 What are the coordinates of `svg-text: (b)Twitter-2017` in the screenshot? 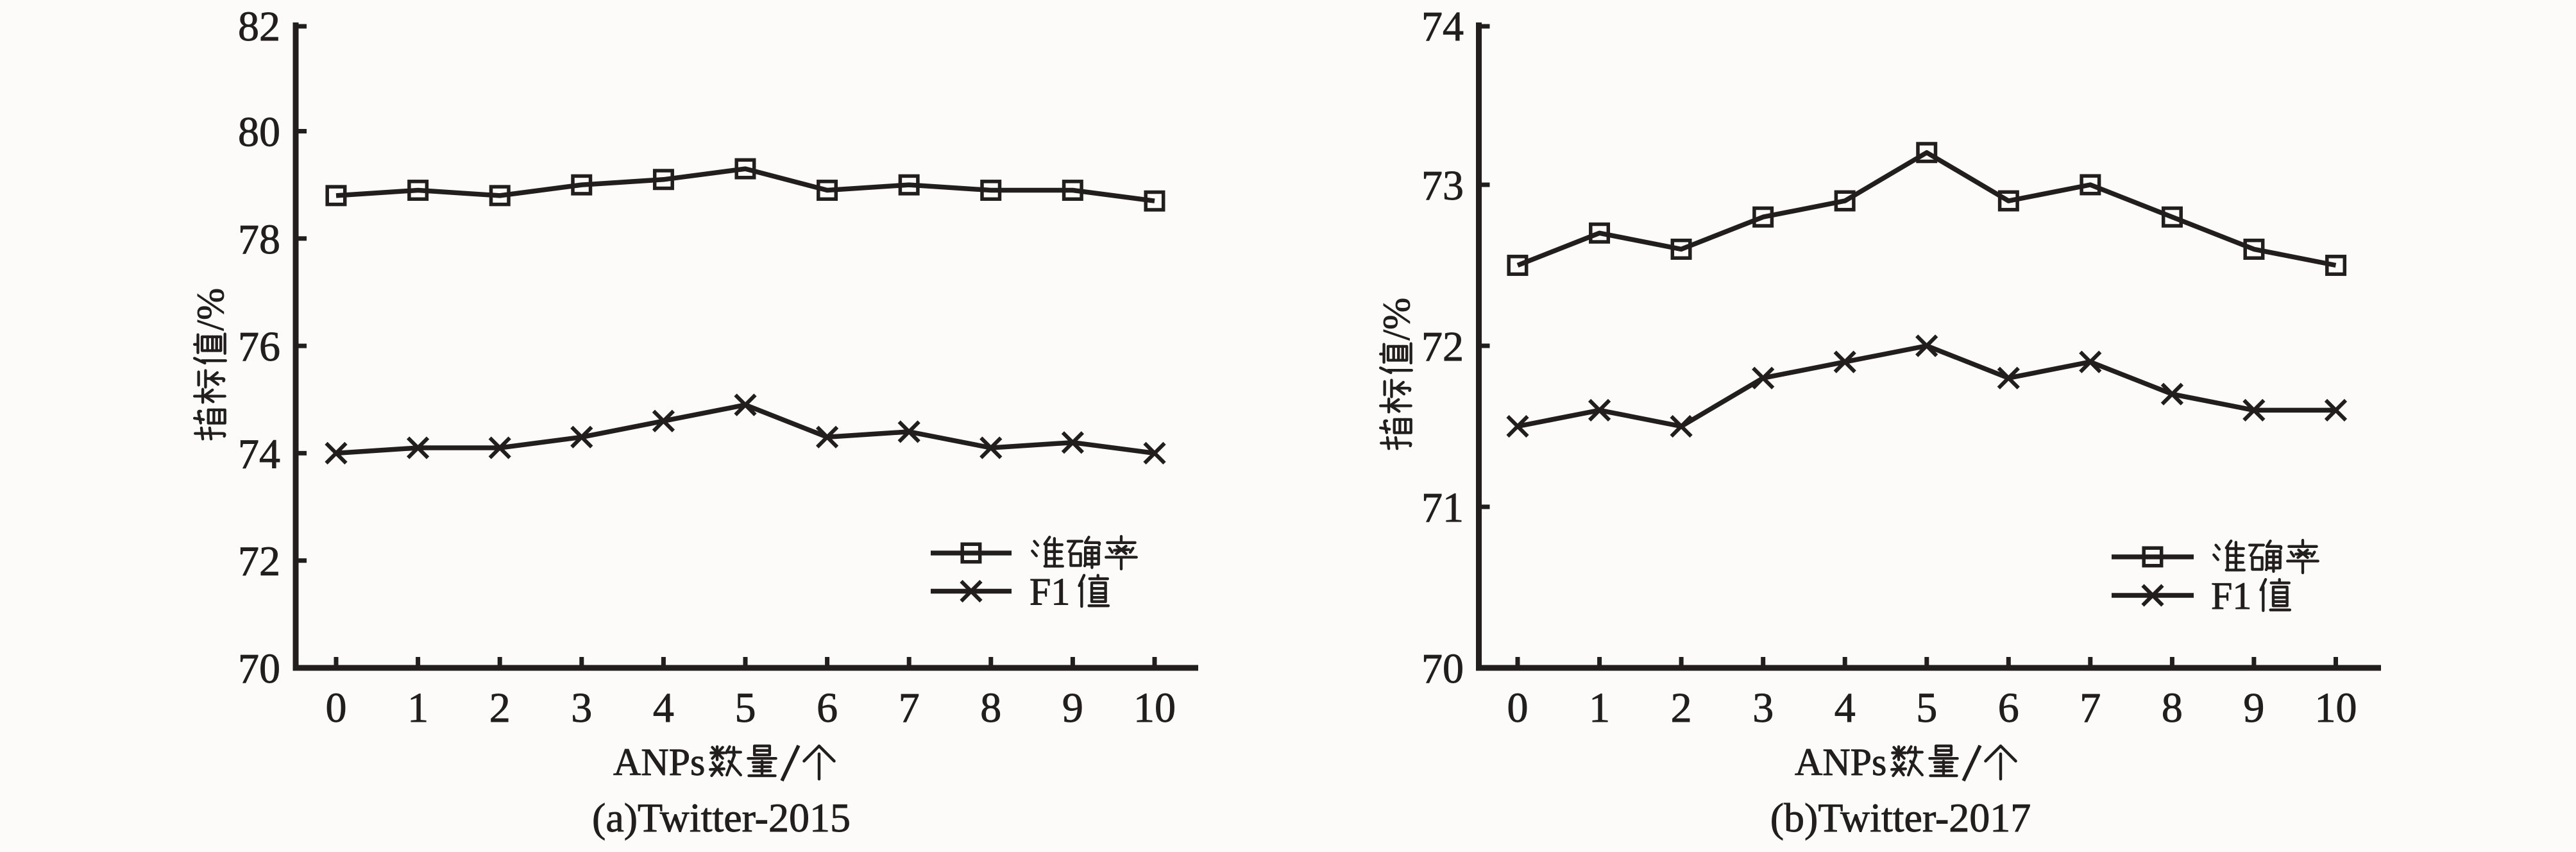 It's located at (1900, 817).